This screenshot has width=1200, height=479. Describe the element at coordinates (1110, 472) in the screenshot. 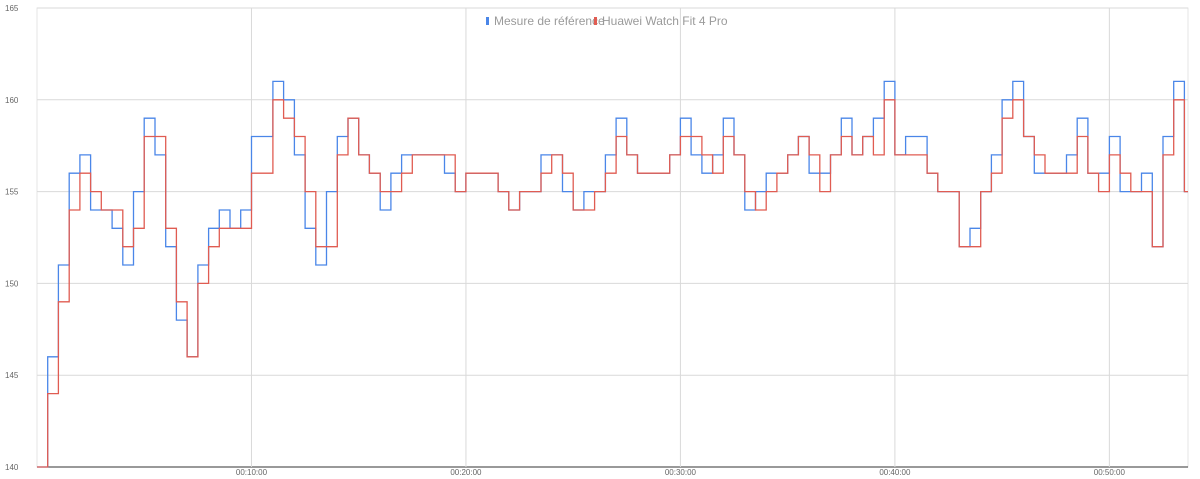

I see `x-tick-label: 00:50:00` at that location.